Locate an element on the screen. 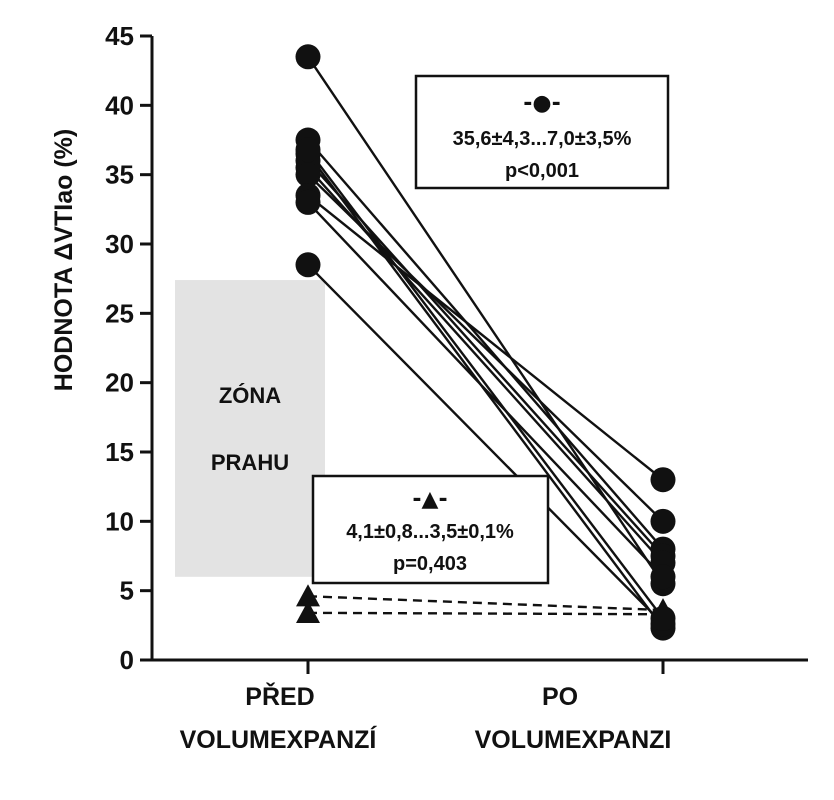 The image size is (834, 800). y-tick-label: 35 is located at coordinates (119, 175).